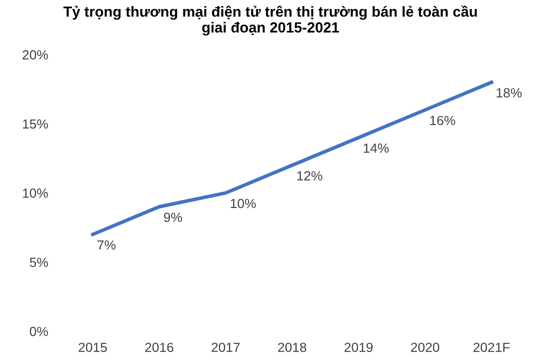 The height and width of the screenshot is (364, 541). Describe the element at coordinates (425, 347) in the screenshot. I see `x-tick-label: 2020` at that location.